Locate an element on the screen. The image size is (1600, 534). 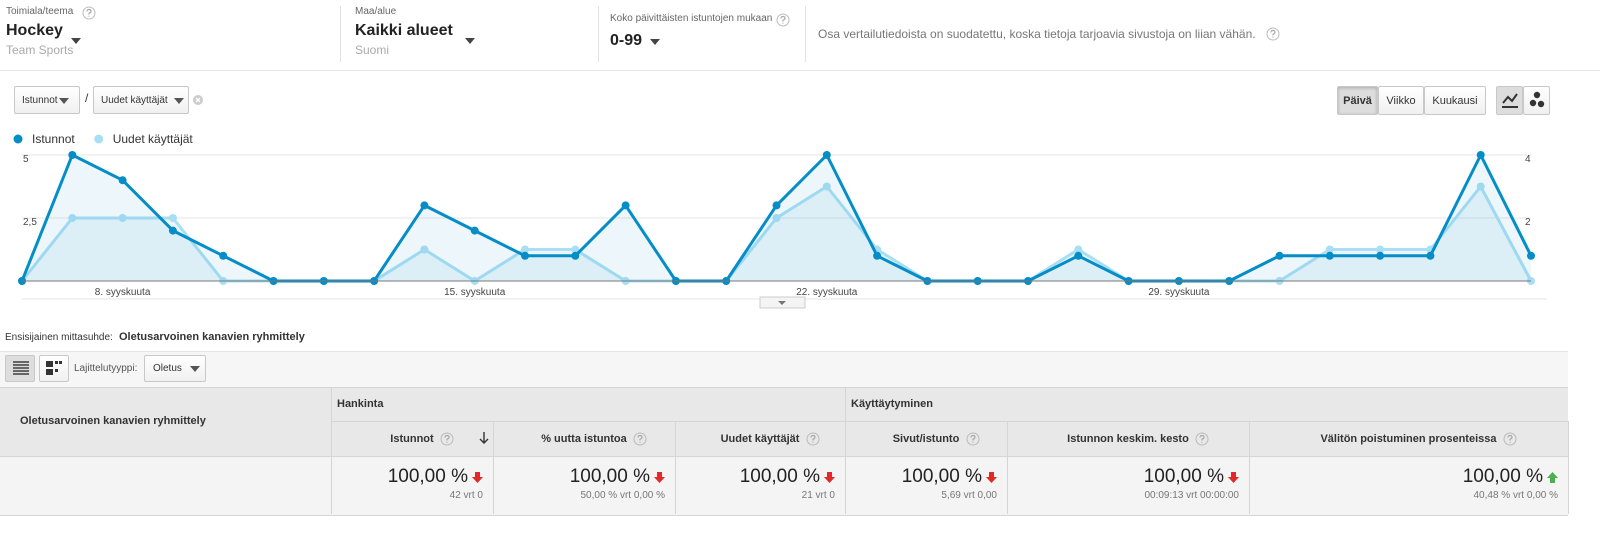
period-button: Viikko is located at coordinates (1401, 100).